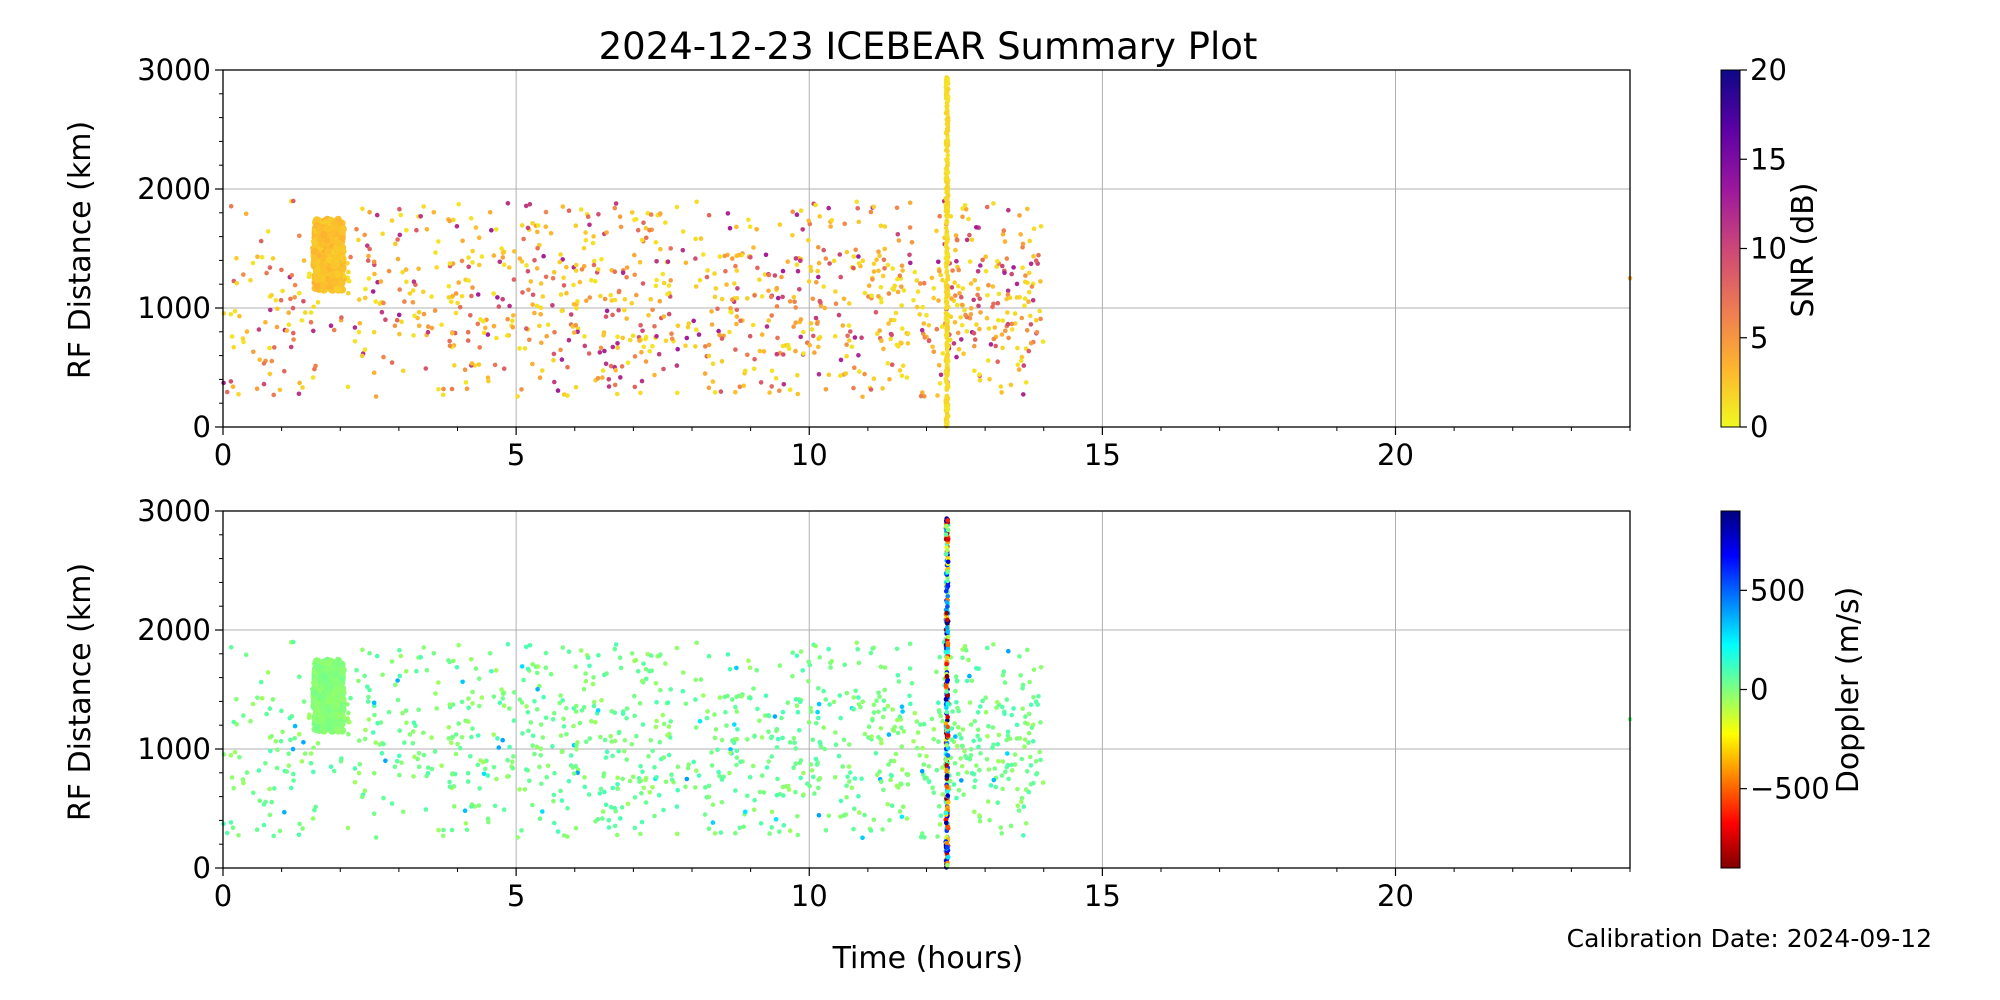 This screenshot has width=2000, height=1000. Describe the element at coordinates (1730, 689) in the screenshot. I see `doppler-colorbar-gradient` at that location.